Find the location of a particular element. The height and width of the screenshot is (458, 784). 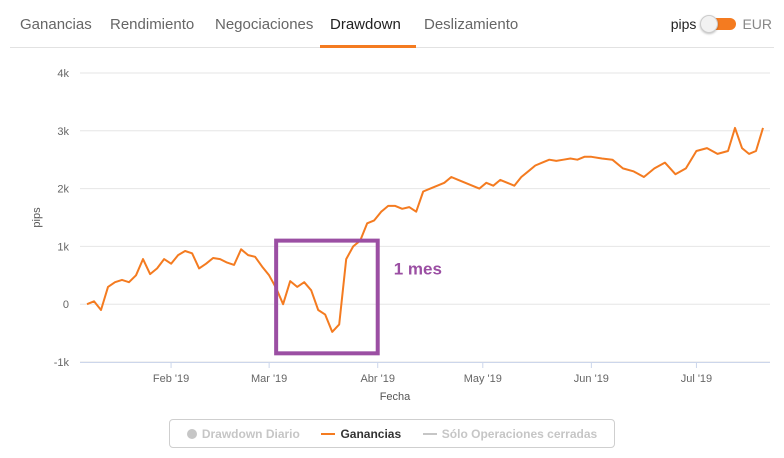

tab-rendimiento: Rendimiento is located at coordinates (152, 24).